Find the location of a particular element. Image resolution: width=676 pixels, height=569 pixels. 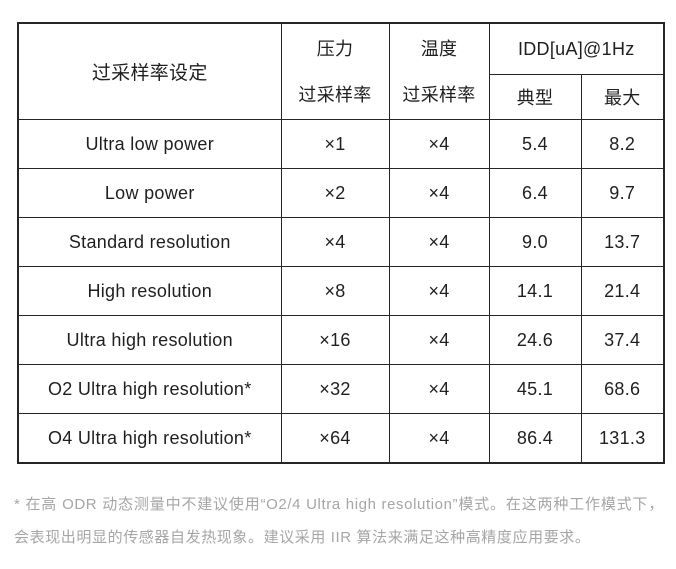

cell-setting: Standard resolution is located at coordinates (149, 242).